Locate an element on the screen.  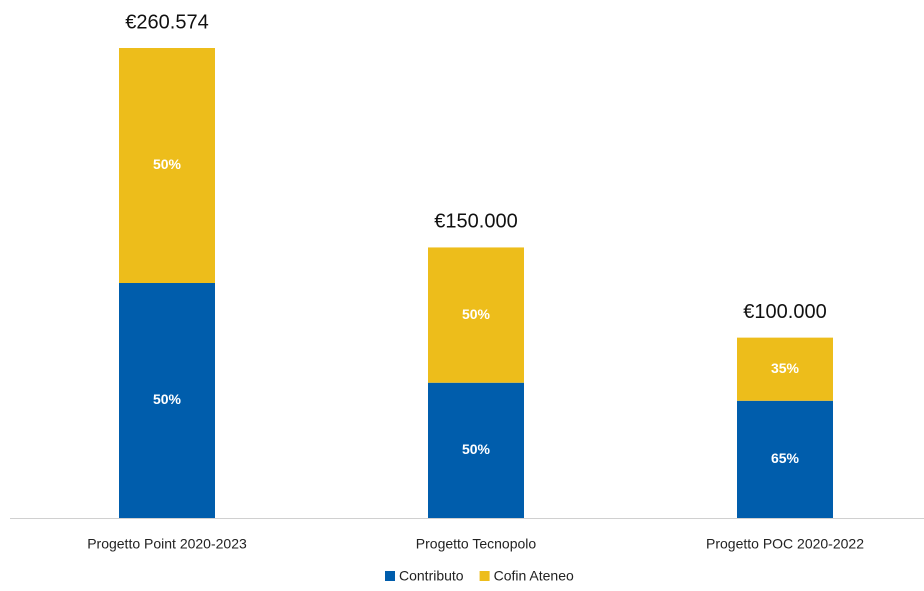
segment-label: 35% is located at coordinates (785, 368).